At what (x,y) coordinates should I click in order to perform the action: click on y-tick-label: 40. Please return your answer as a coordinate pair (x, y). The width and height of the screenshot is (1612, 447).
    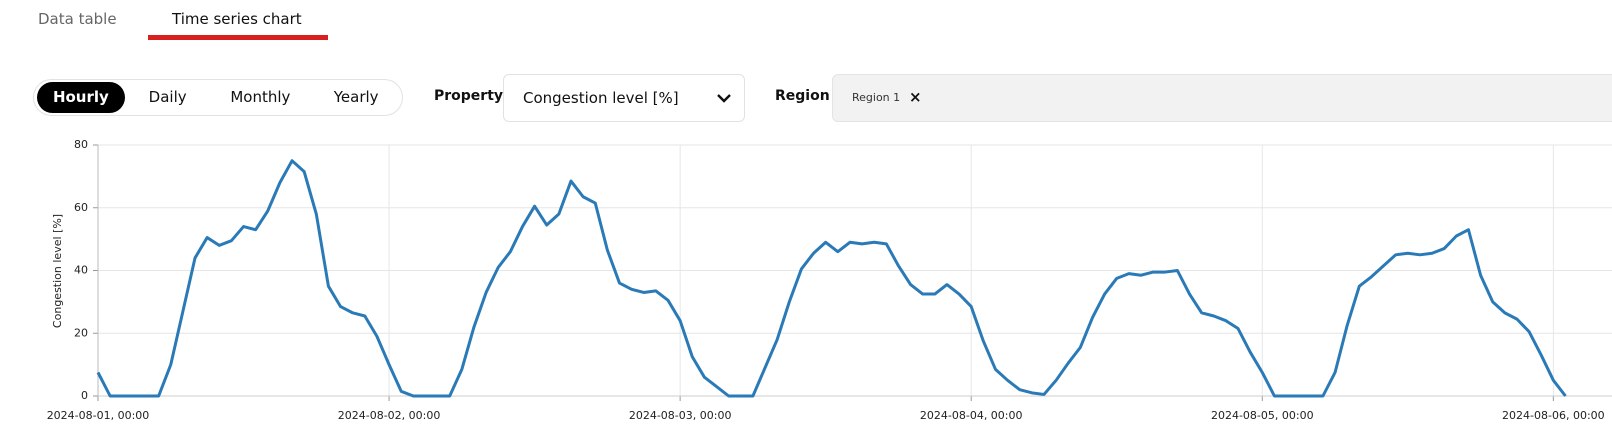
    Looking at the image, I should click on (81, 270).